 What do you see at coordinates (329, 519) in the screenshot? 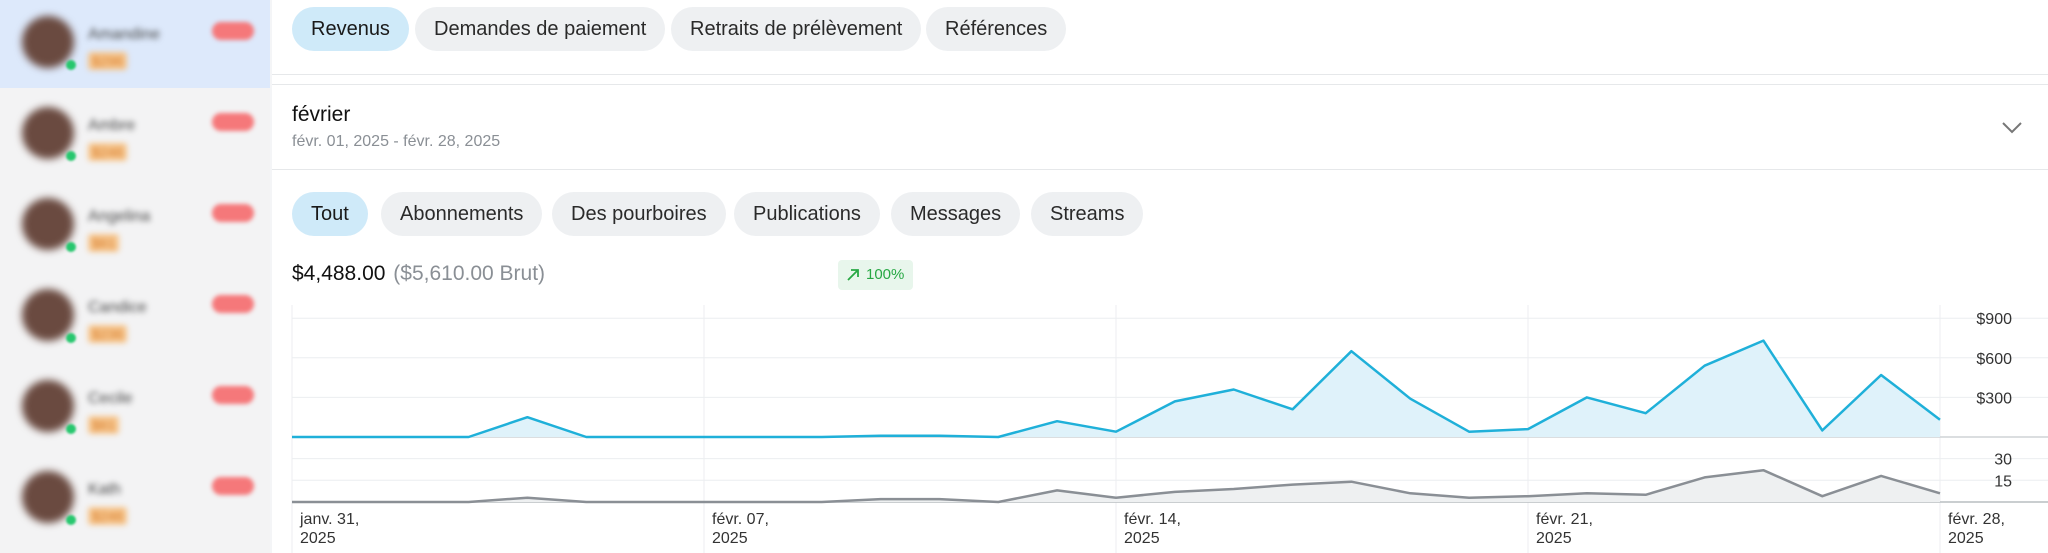
I see `x-tick-label: janv. 31,` at bounding box center [329, 519].